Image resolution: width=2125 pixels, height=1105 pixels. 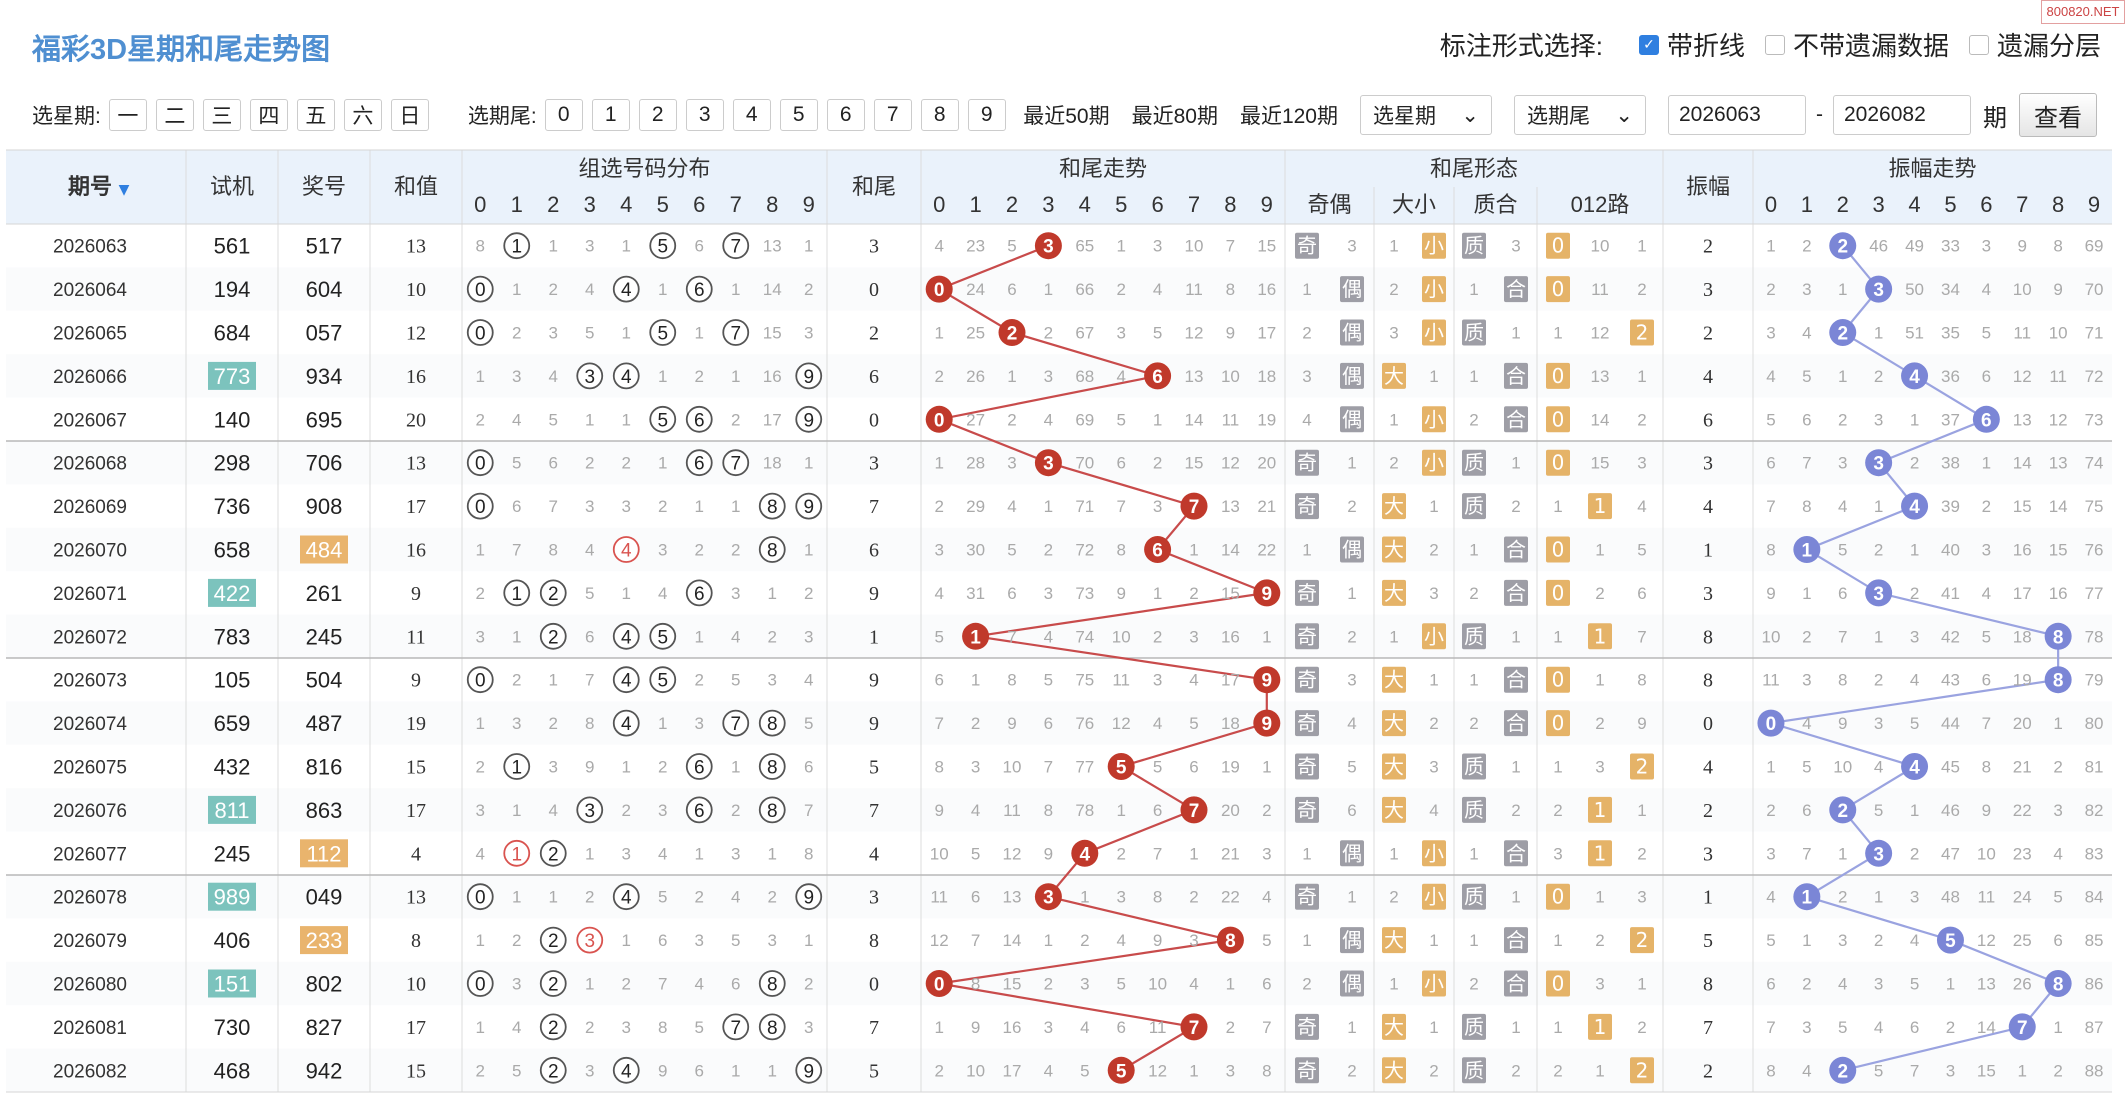 What do you see at coordinates (1352, 375) in the screenshot?
I see `odd-even-mark-bg` at bounding box center [1352, 375].